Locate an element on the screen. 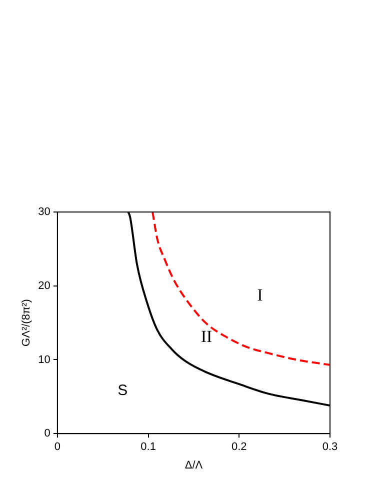 The height and width of the screenshot is (494, 382). annotation: I is located at coordinates (260, 295).